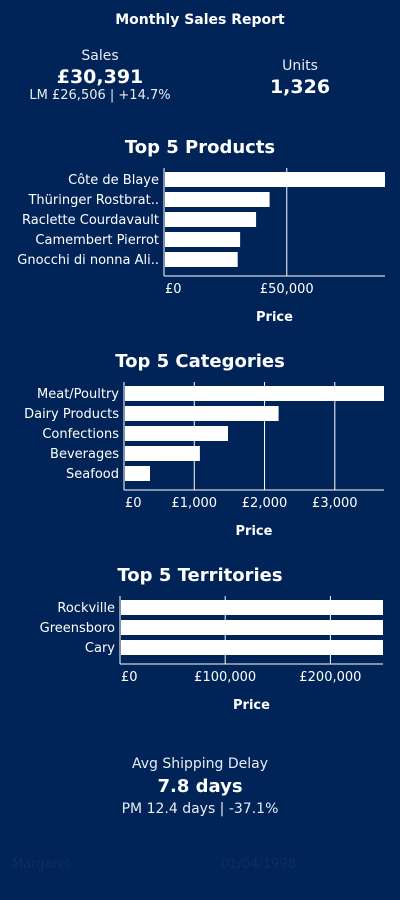  What do you see at coordinates (200, 147) in the screenshot?
I see `products-chart-title: Top 5 Products` at bounding box center [200, 147].